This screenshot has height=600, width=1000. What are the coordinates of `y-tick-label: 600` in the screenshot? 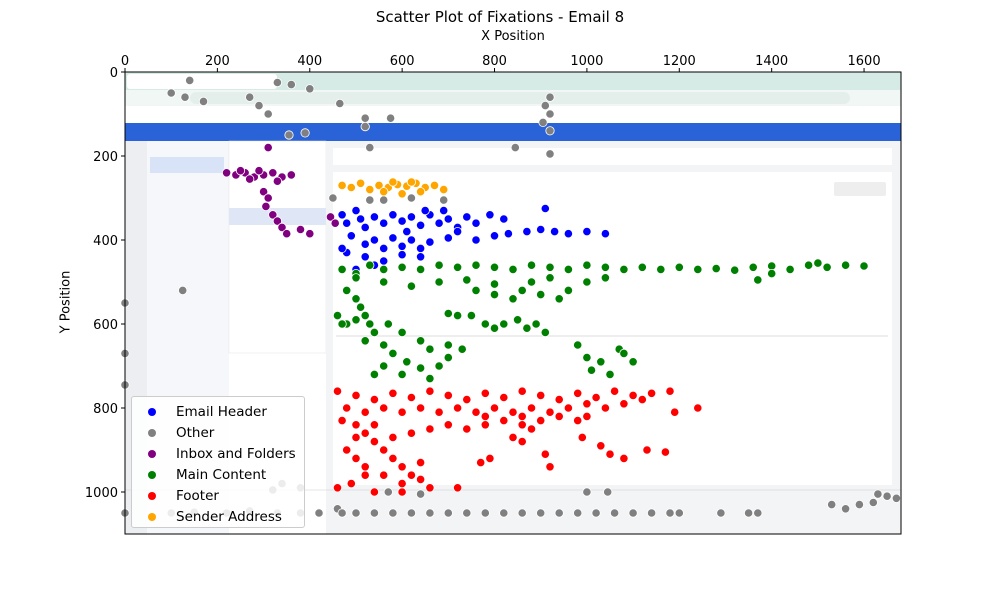 It's located at (105, 325).